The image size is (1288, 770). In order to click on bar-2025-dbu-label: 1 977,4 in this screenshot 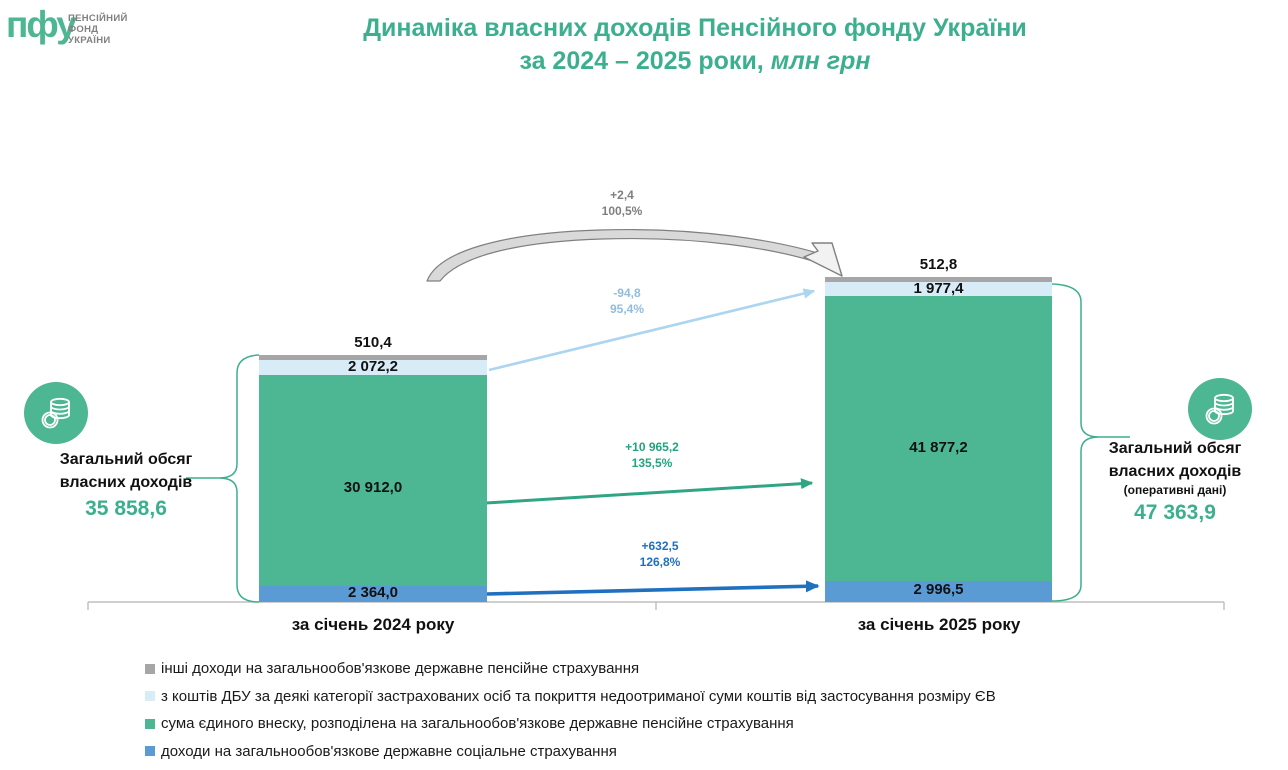, I will do `click(938, 288)`.